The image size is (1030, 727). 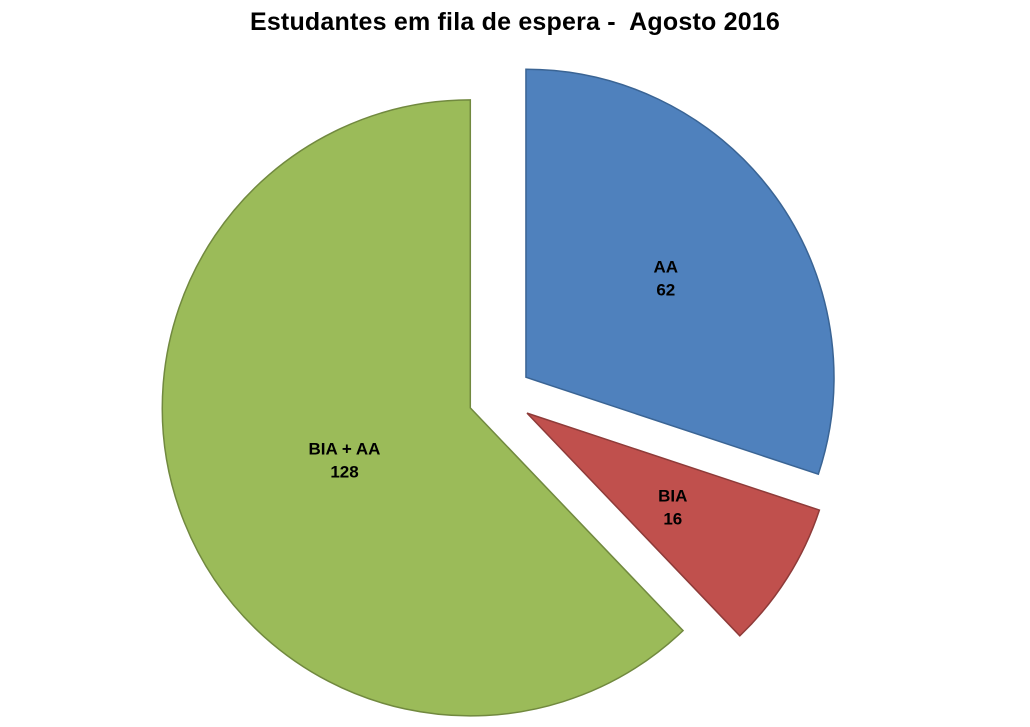 I want to click on pie-label-bia-aa: BIA + AA 128, so click(x=345, y=460).